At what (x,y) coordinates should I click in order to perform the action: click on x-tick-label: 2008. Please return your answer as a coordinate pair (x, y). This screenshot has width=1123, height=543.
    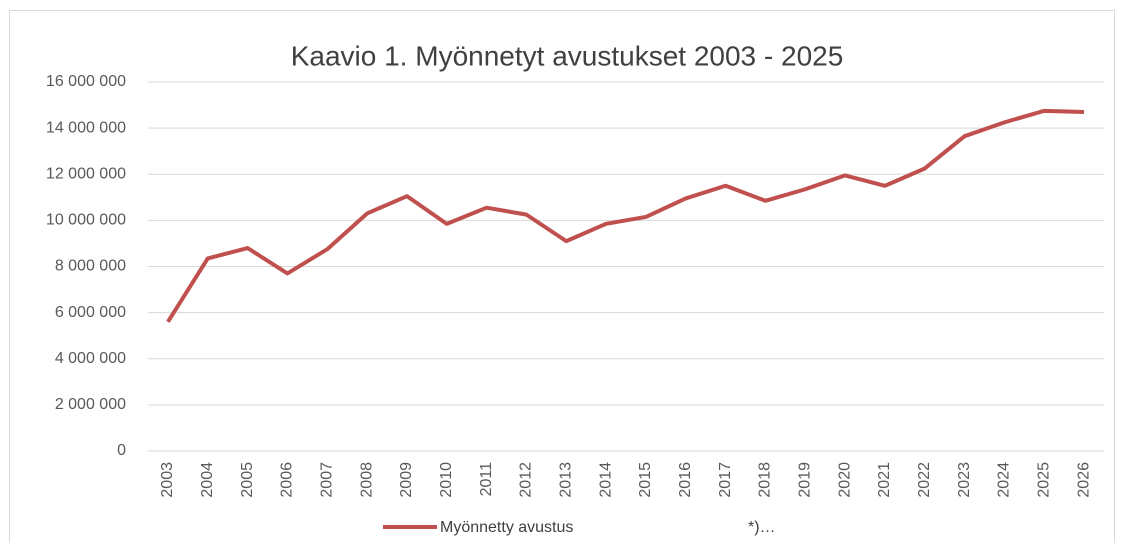
    Looking at the image, I should click on (366, 480).